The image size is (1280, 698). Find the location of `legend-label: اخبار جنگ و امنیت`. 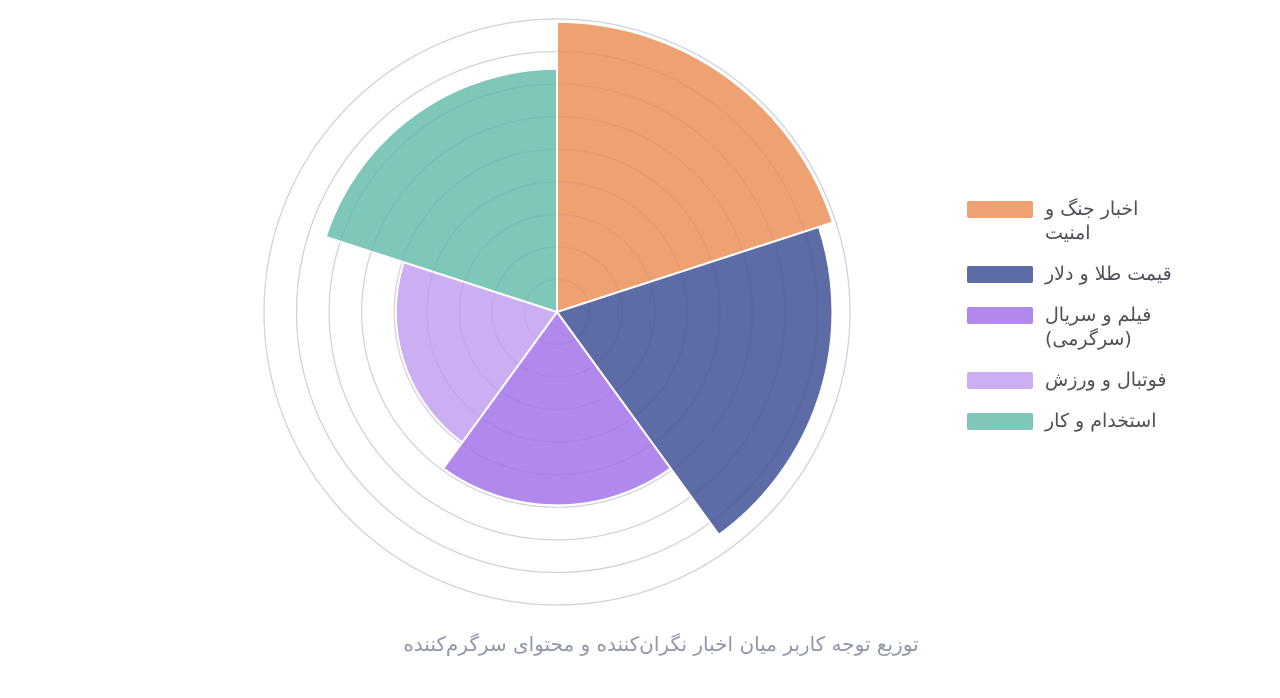

legend-label: اخبار جنگ و امنیت is located at coordinates (1092, 221).